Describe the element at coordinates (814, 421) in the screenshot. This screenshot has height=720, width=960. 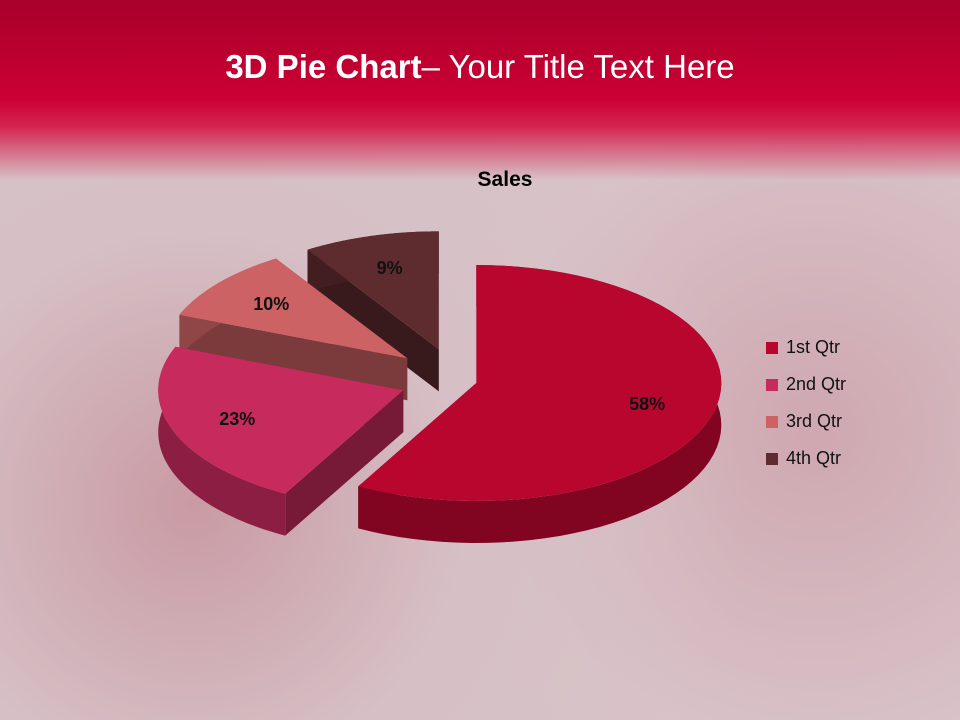
I see `legend-label: 3rd Qtr` at that location.